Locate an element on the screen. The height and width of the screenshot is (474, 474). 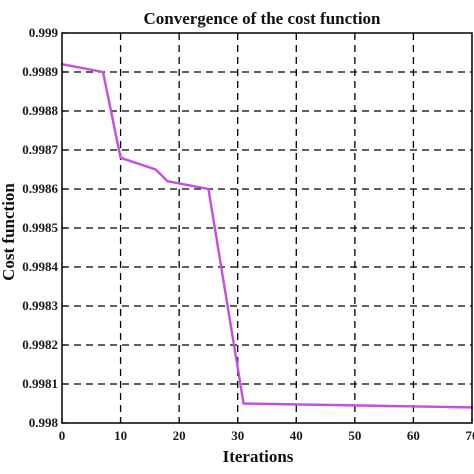
x-tick-label: 30 is located at coordinates (237, 435).